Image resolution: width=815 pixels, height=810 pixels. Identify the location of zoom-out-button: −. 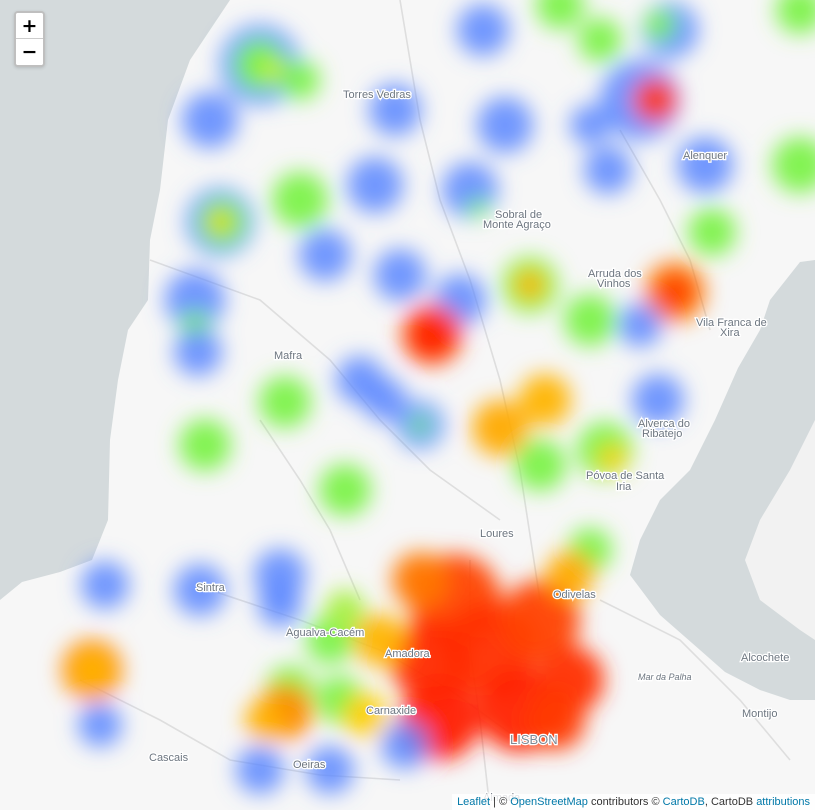
(29, 52).